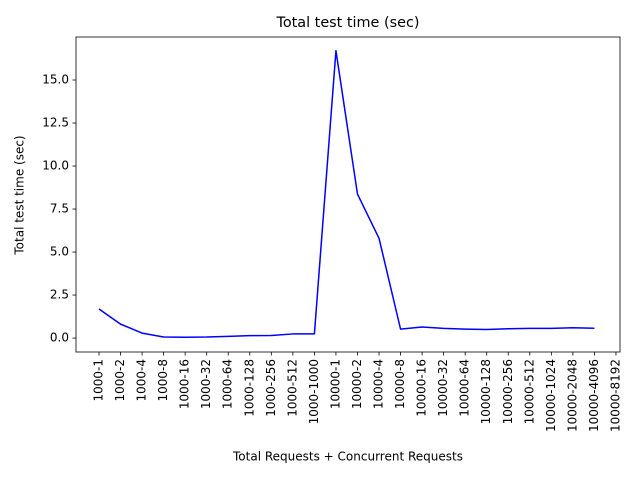  I want to click on x-tick-label: 10000-8192, so click(615, 395).